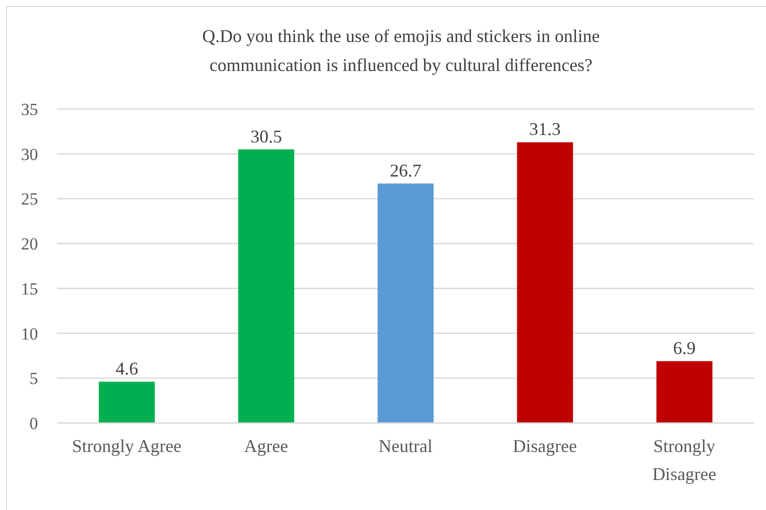  What do you see at coordinates (29, 244) in the screenshot?
I see `y-tick-label: 20` at bounding box center [29, 244].